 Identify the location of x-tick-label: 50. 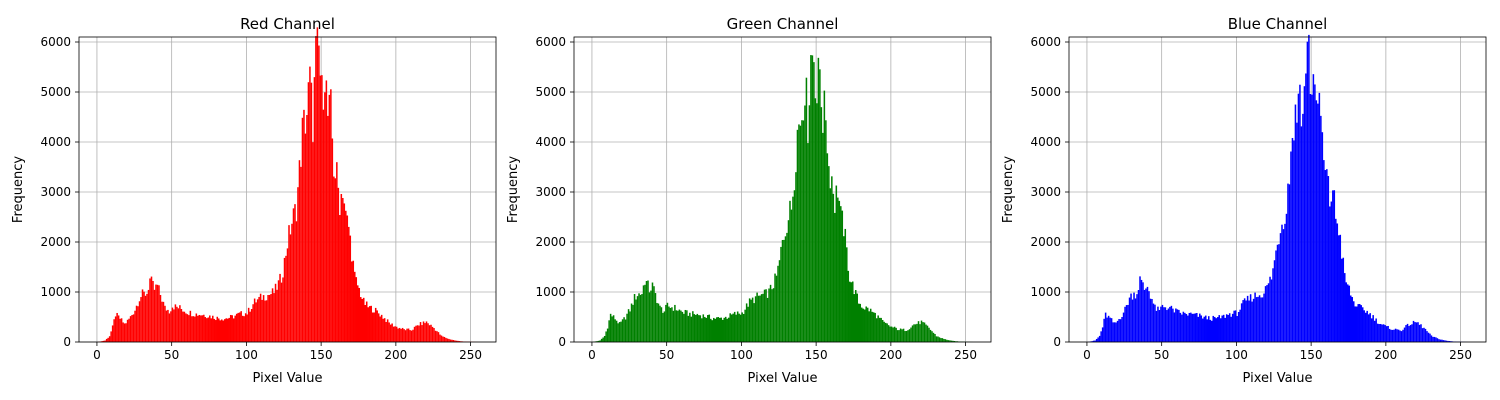
(666, 355).